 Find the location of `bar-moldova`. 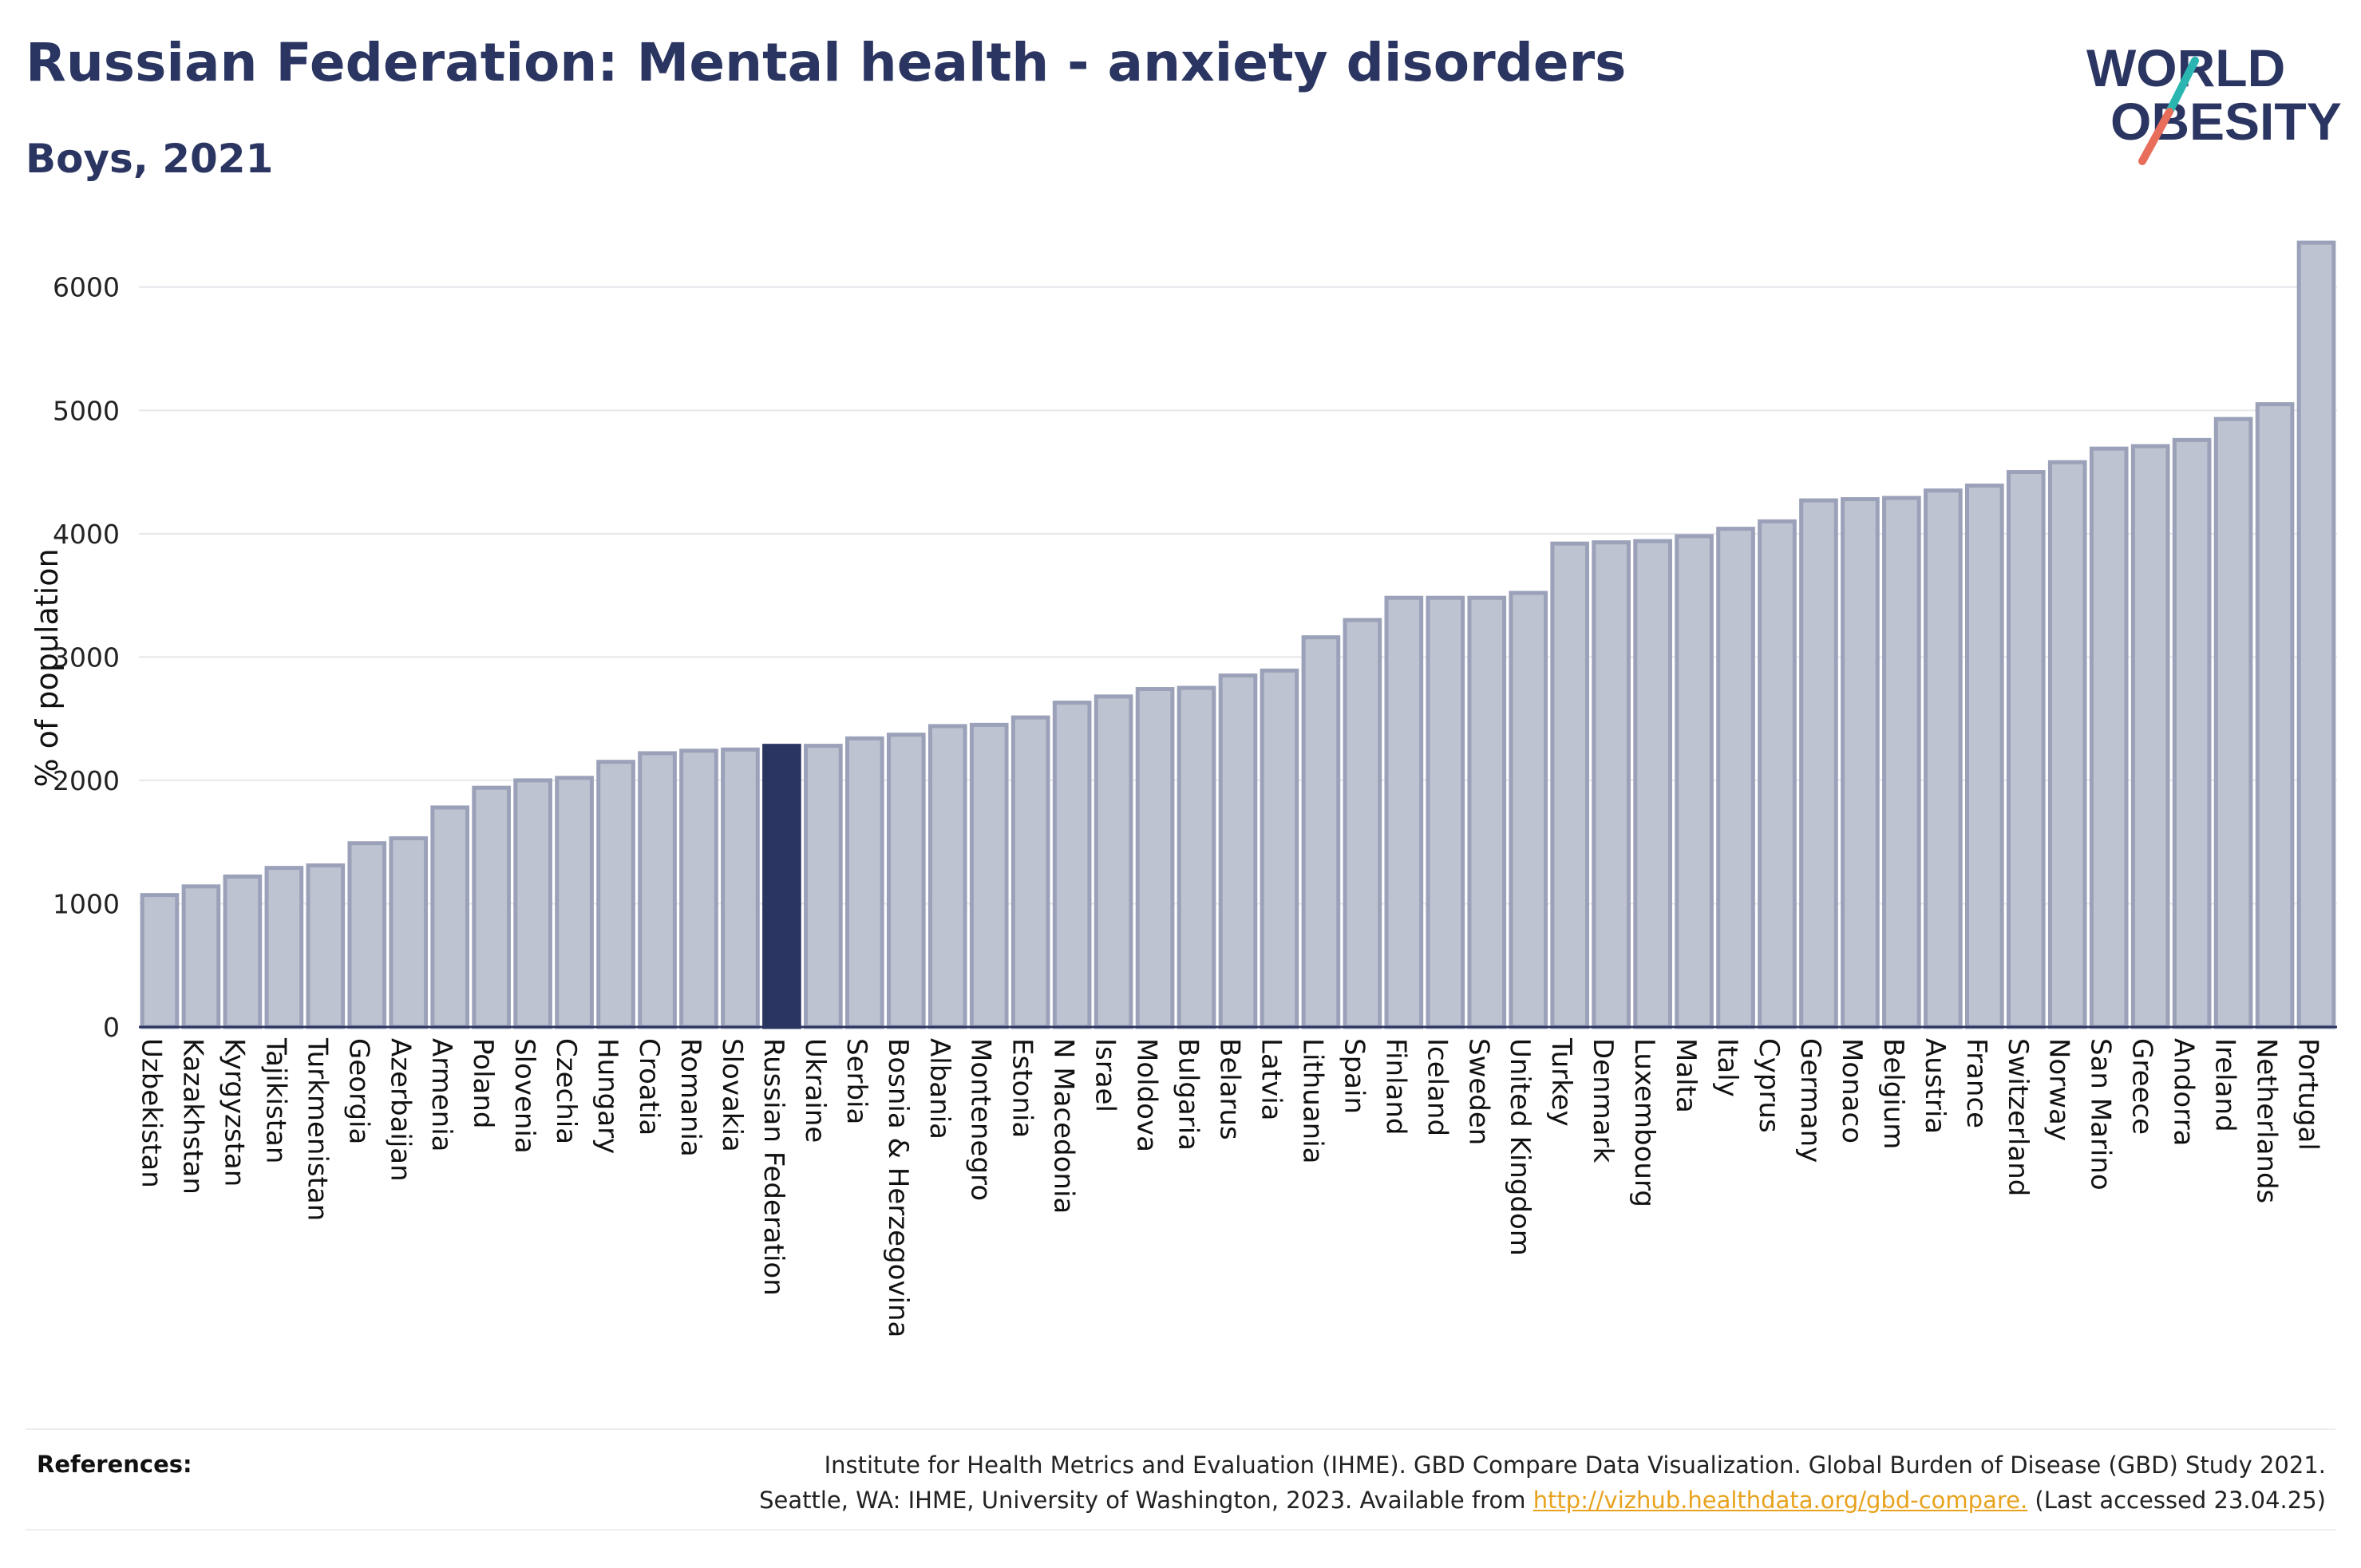

bar-moldova is located at coordinates (1155, 858).